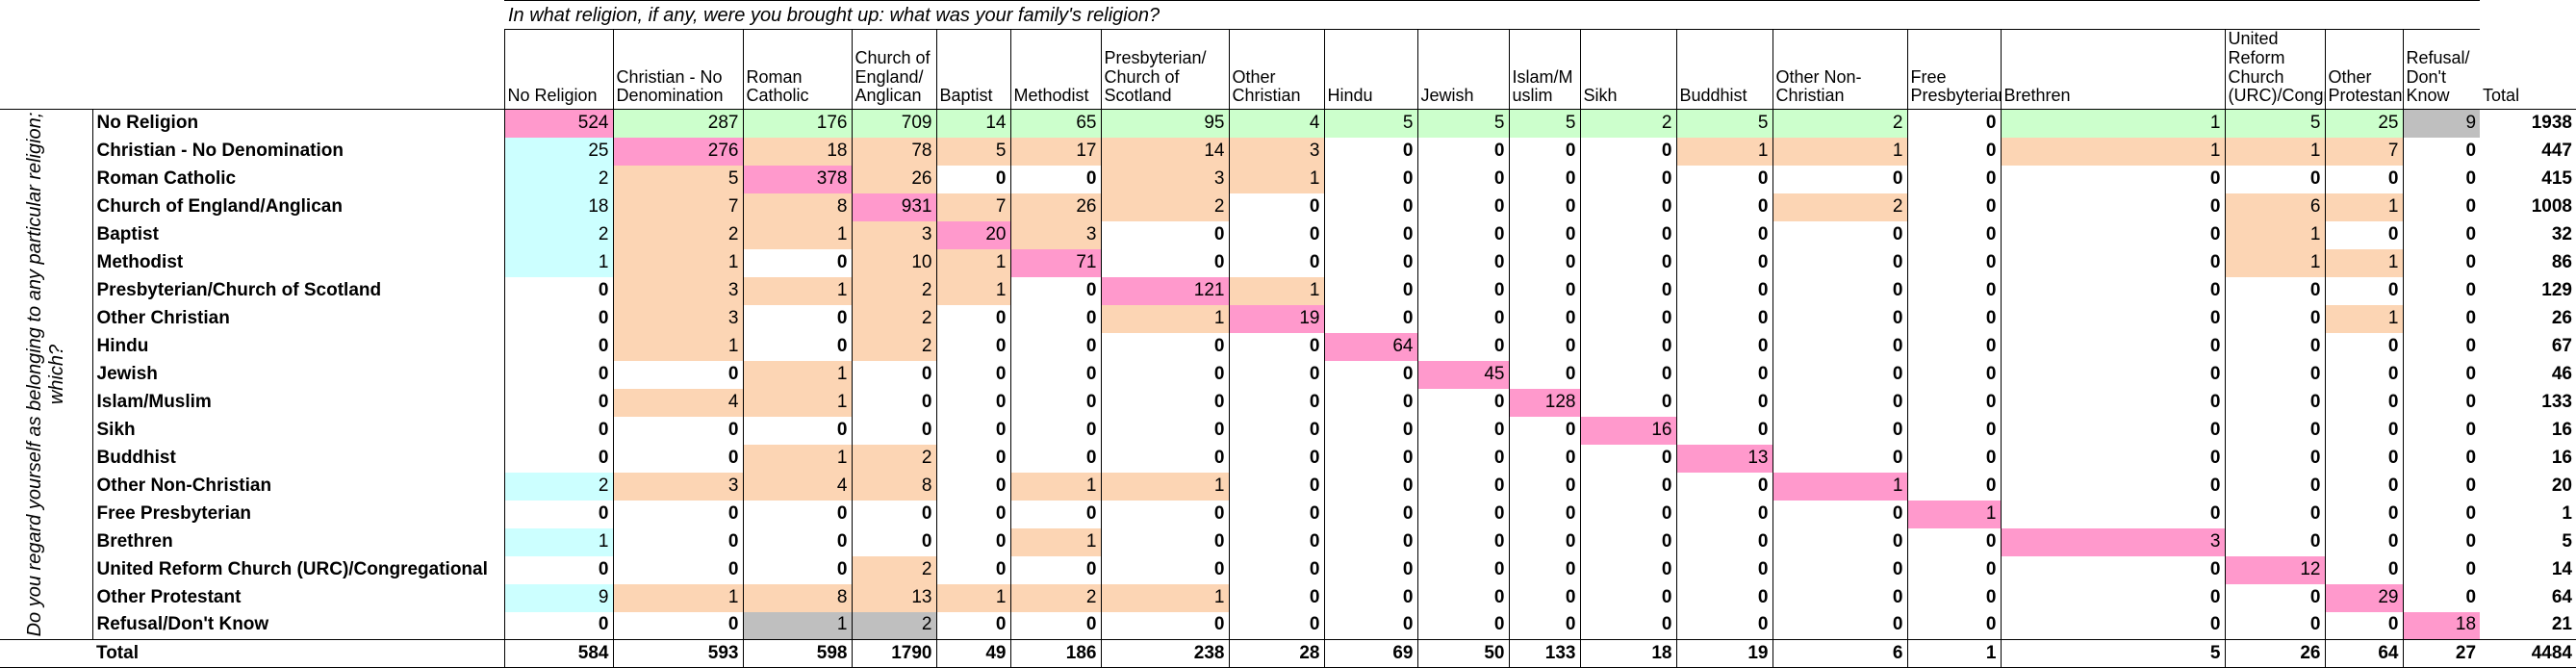 Image resolution: width=2576 pixels, height=668 pixels. Describe the element at coordinates (972, 653) in the screenshot. I see `column-total: 49` at that location.